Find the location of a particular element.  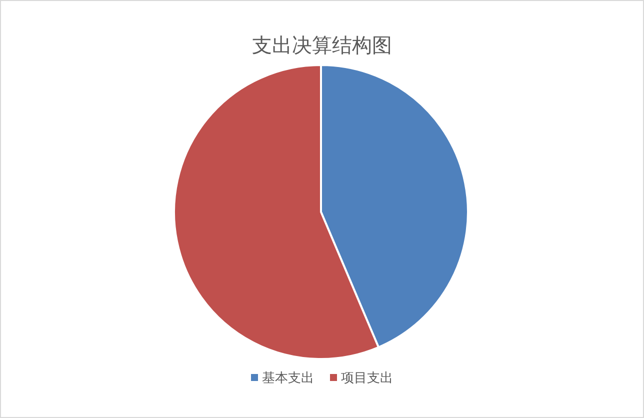

legend-label: 基本支出 is located at coordinates (288, 378).